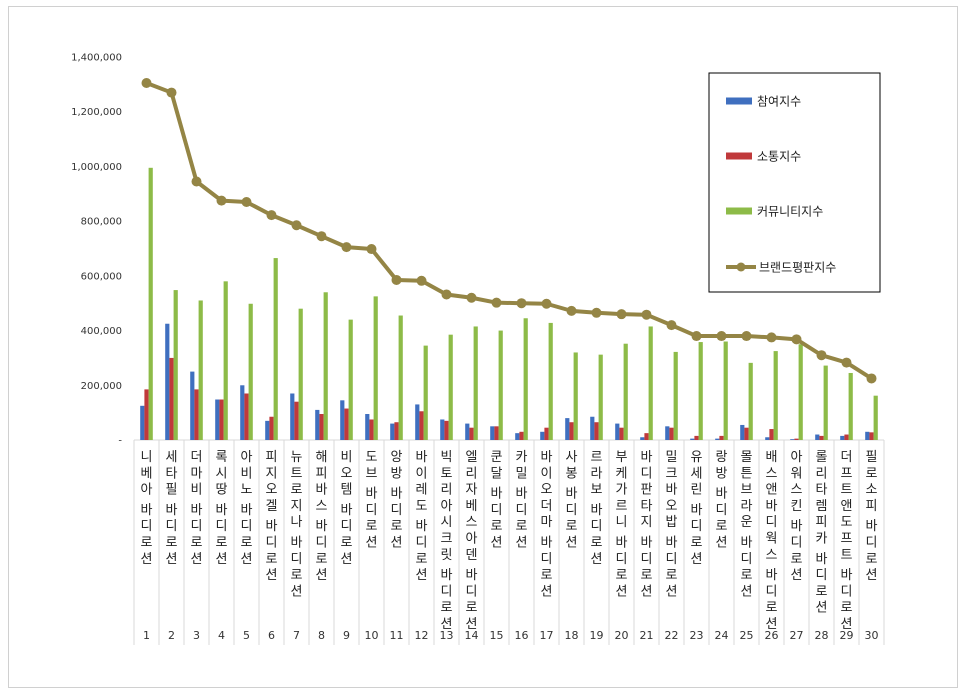 The height and width of the screenshot is (695, 966). I want to click on category-char: 크, so click(447, 539).